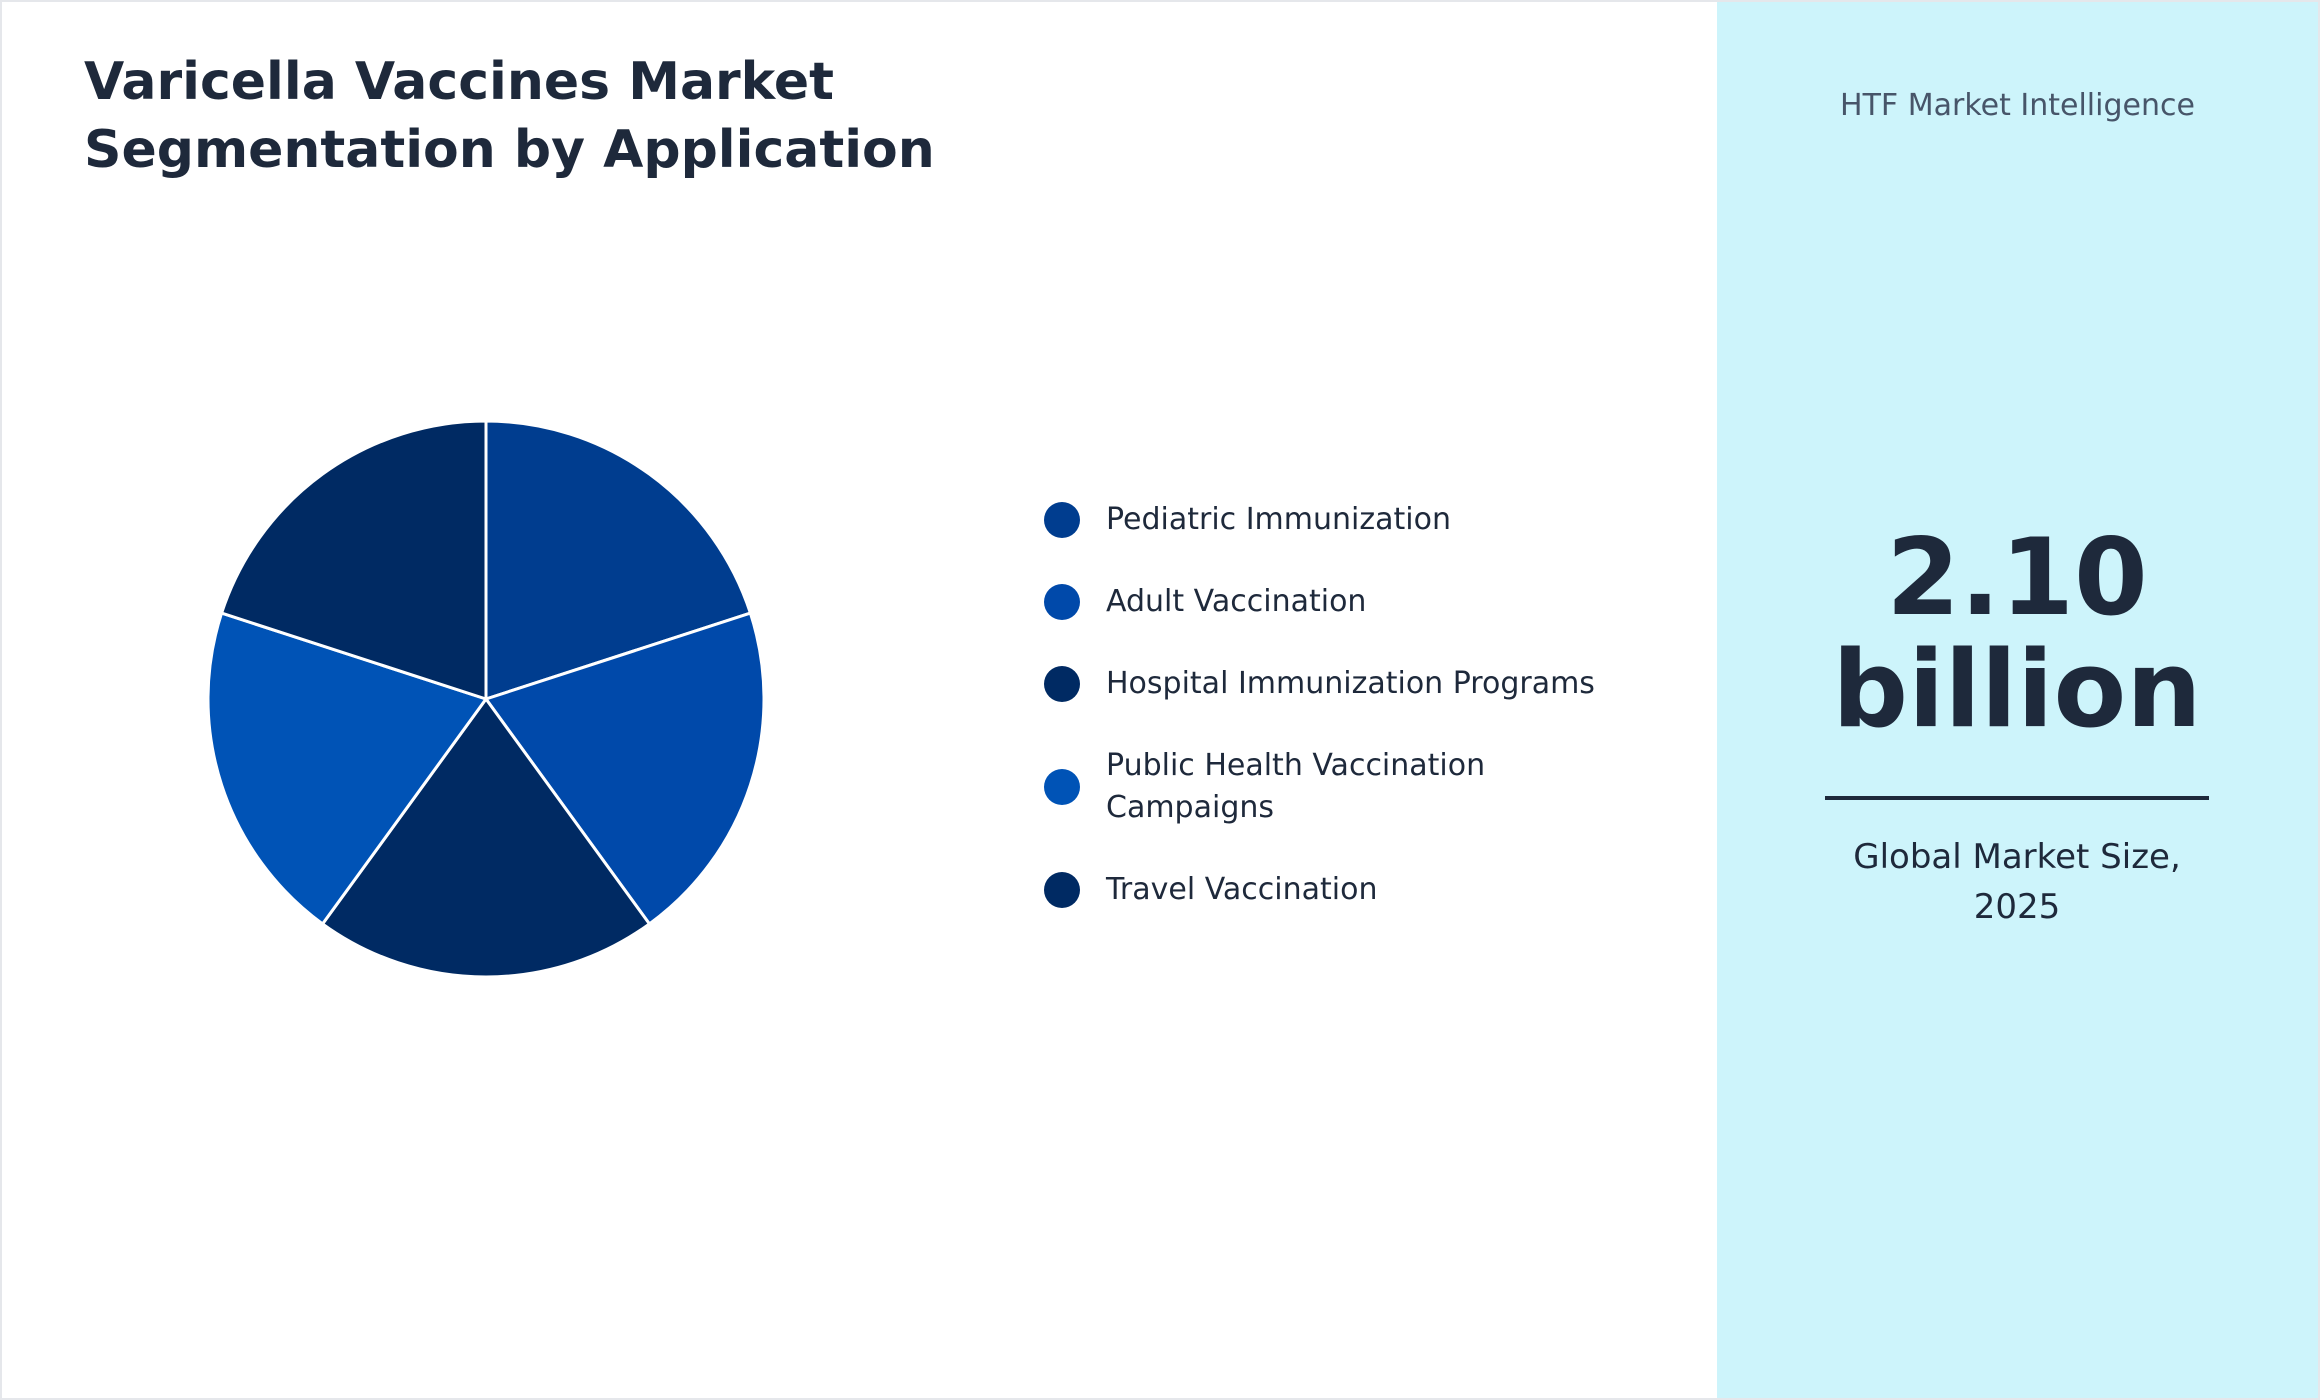 This screenshot has width=2320, height=1400. What do you see at coordinates (1296, 786) in the screenshot?
I see `legend-label: Public Health Vaccination Campaigns` at bounding box center [1296, 786].